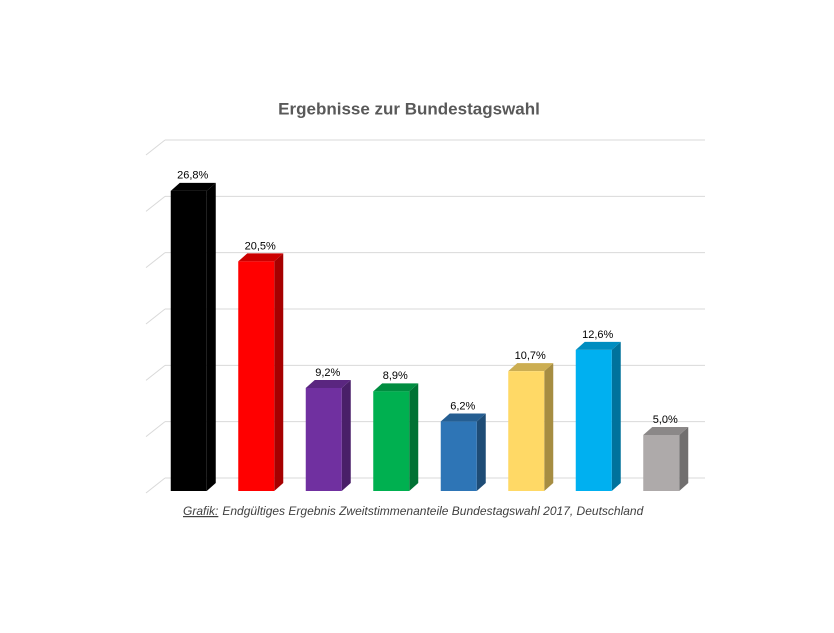 The width and height of the screenshot is (834, 633). I want to click on value-label: 6,2%, so click(462, 406).